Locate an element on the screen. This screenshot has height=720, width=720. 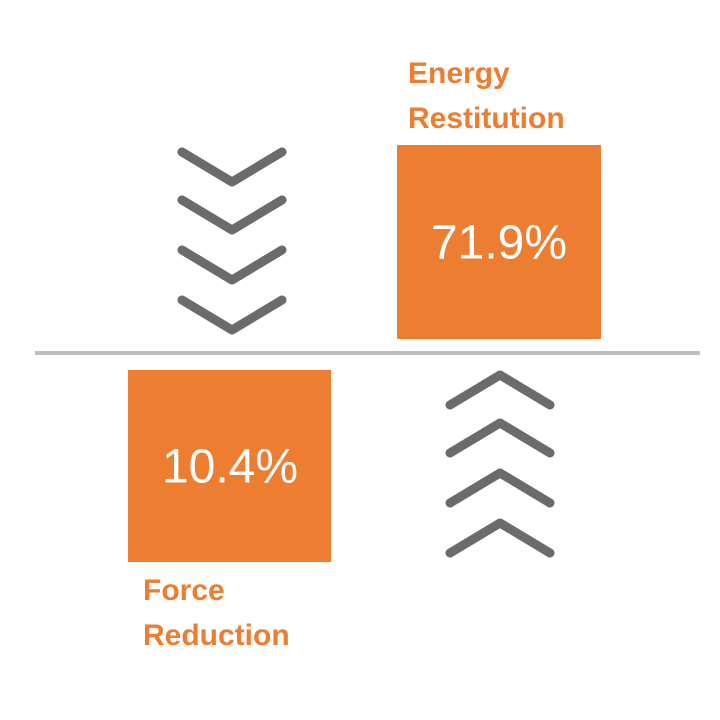
label-line: Force is located at coordinates (184, 590).